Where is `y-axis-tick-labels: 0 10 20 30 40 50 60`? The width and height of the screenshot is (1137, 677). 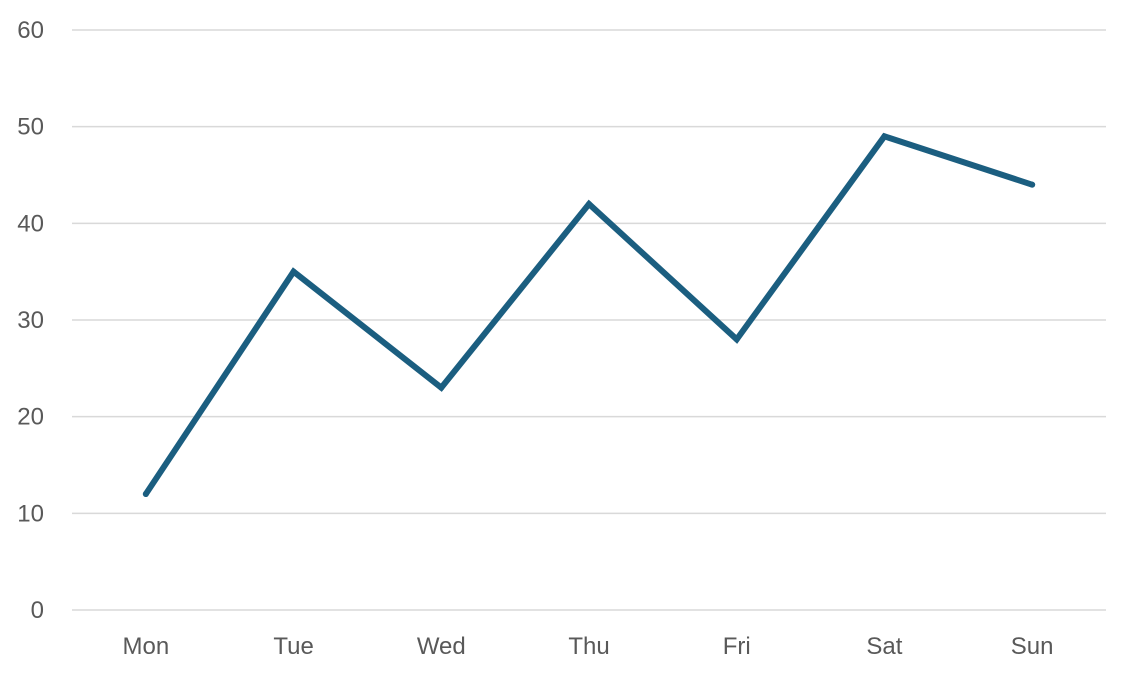
y-axis-tick-labels: 0 10 20 30 40 50 60 is located at coordinates (30, 320).